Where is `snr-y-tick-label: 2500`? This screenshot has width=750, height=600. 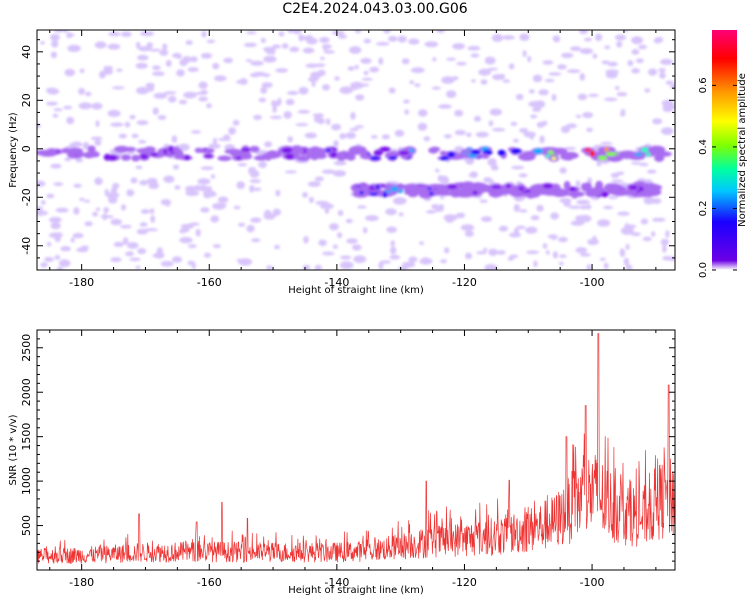 snr-y-tick-label: 2500 is located at coordinates (26, 348).